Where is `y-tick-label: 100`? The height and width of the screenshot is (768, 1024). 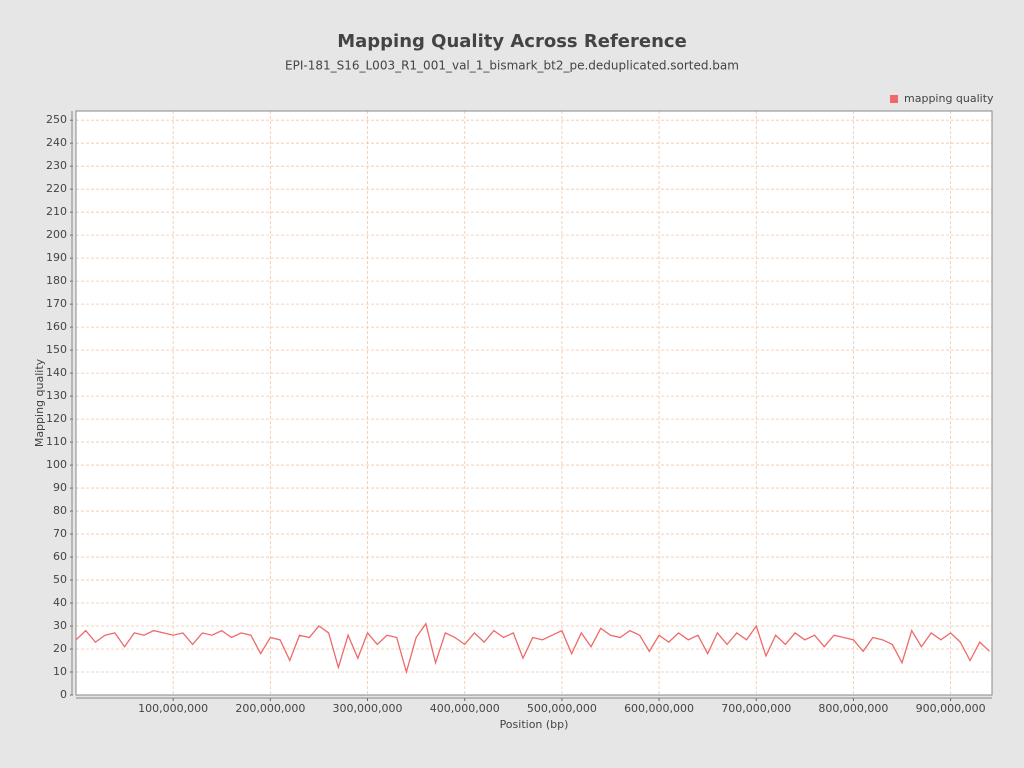
y-tick-label: 100 is located at coordinates (56, 464).